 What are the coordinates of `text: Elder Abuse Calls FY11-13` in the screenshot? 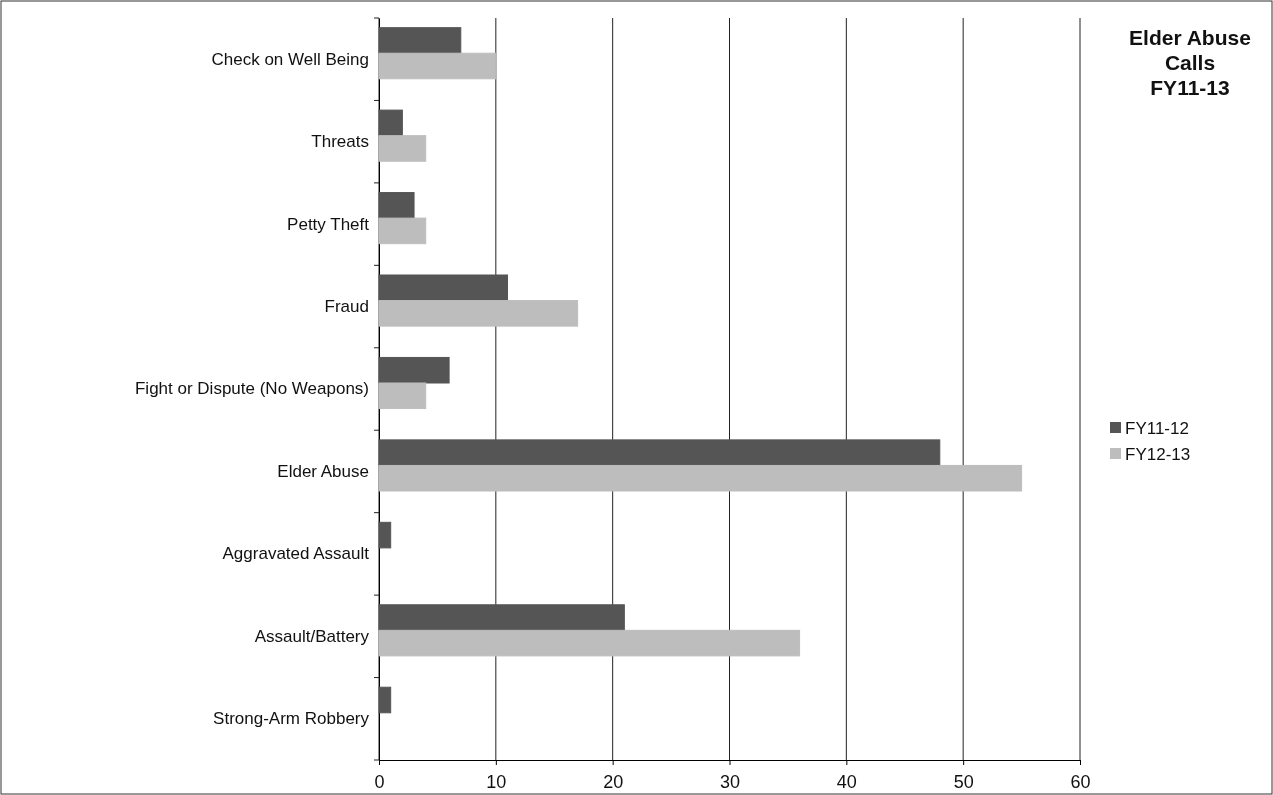 It's located at (1190, 63).